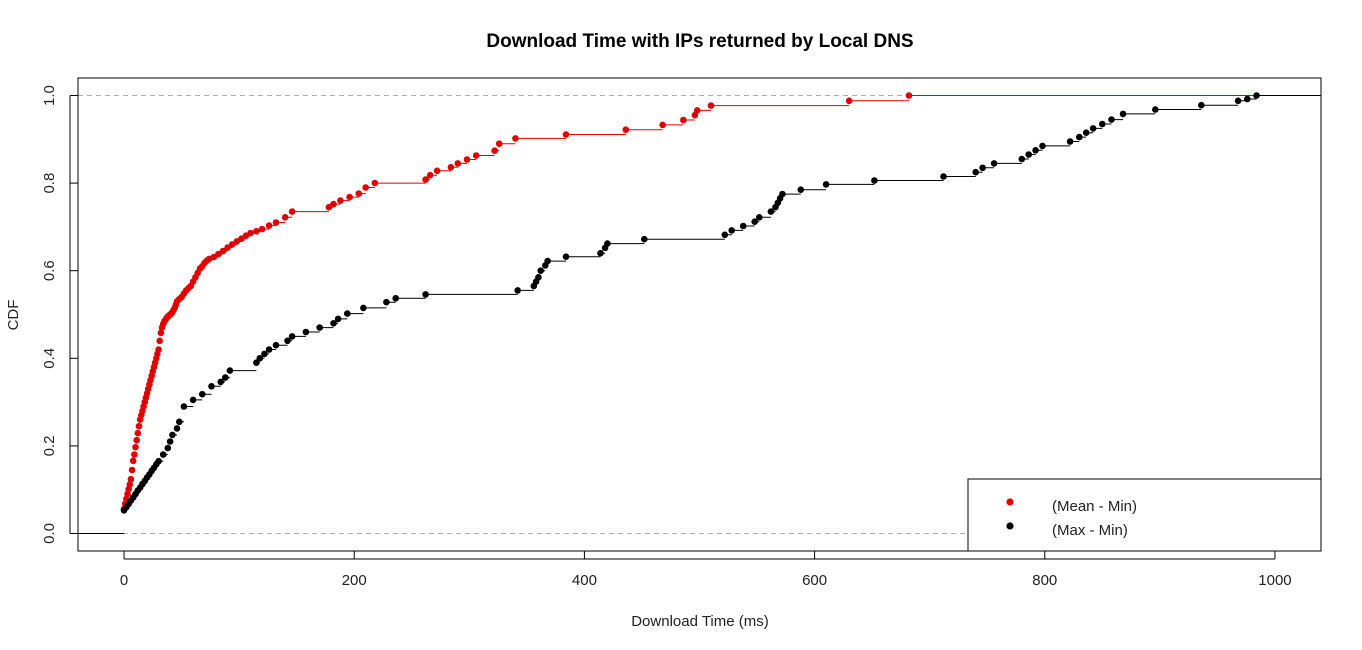  What do you see at coordinates (1094, 506) in the screenshot?
I see `legend-label-mean-min: (Mean - Min)` at bounding box center [1094, 506].